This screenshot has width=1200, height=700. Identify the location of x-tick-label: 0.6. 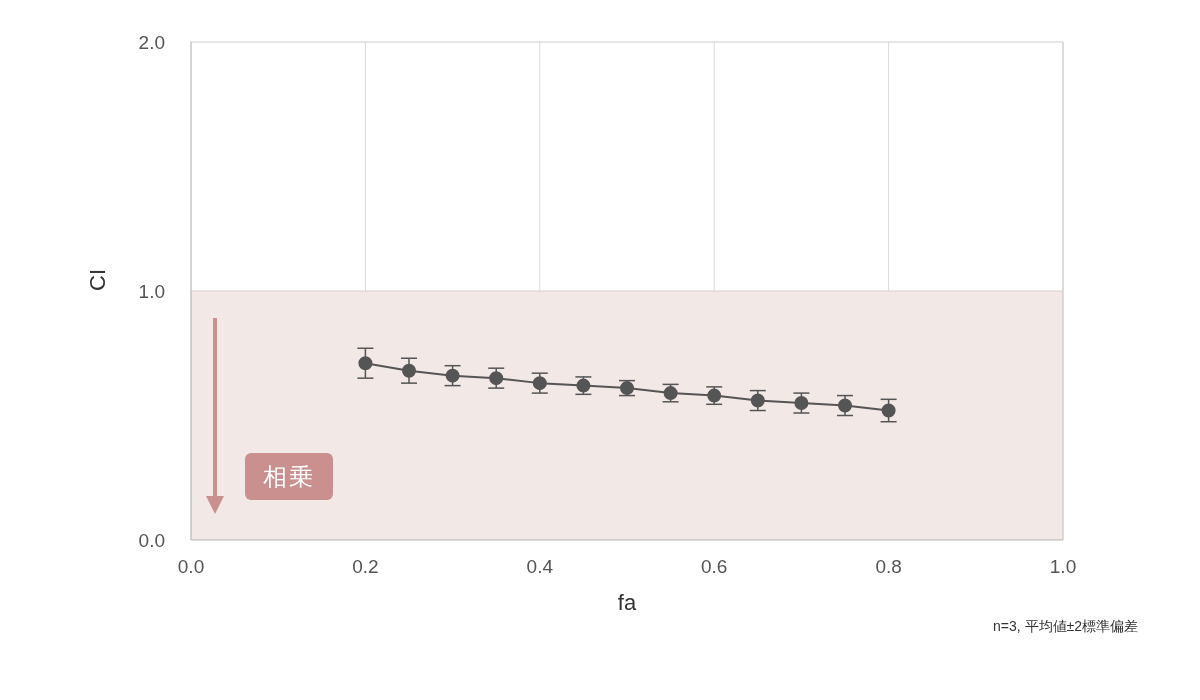
(714, 567).